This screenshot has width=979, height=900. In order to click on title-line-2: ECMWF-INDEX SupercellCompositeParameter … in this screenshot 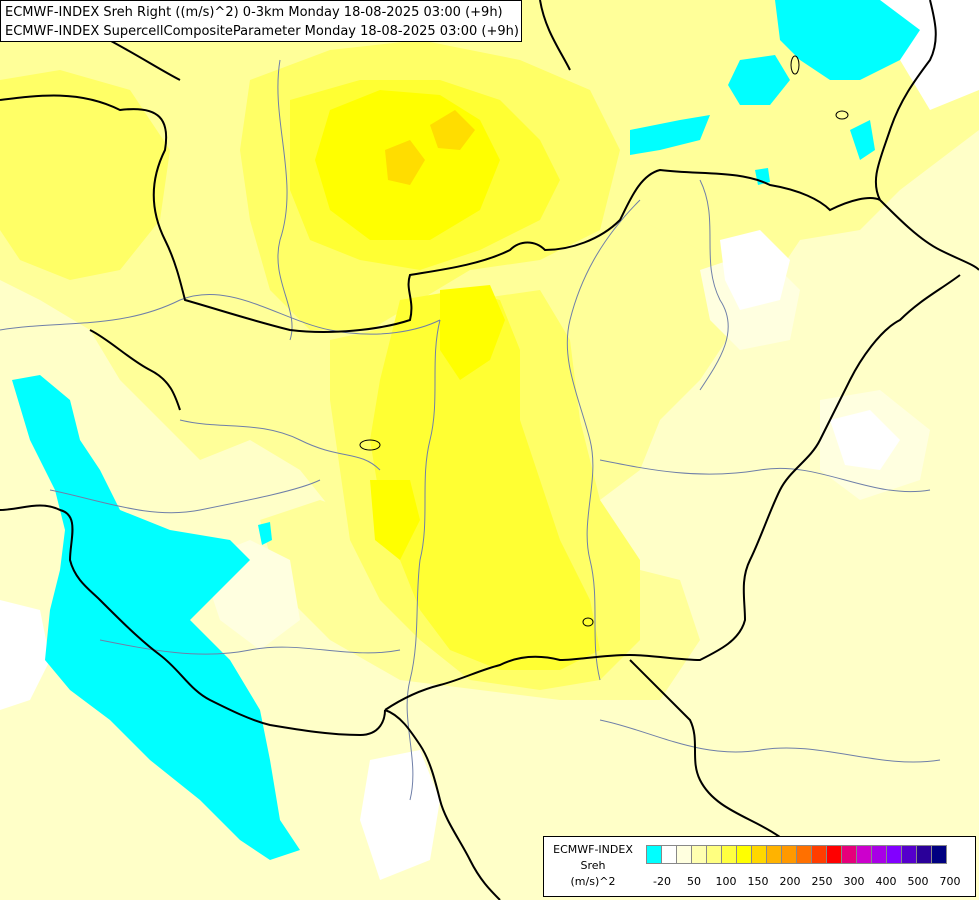, I will do `click(262, 31)`.